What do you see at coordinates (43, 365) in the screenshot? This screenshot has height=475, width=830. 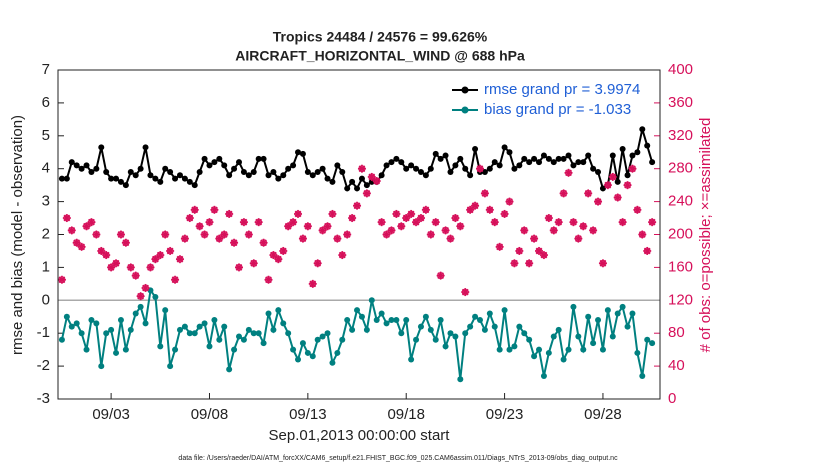 I see `y-tick-label: -2` at bounding box center [43, 365].